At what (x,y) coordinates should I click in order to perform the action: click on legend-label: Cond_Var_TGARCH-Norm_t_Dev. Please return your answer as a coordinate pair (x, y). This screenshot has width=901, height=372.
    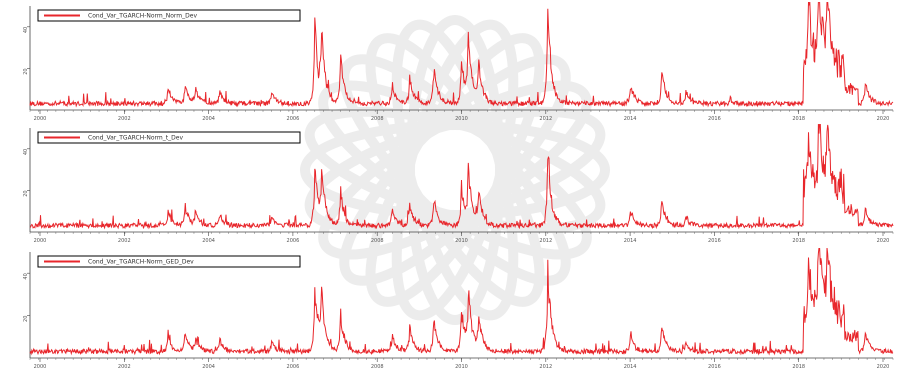
    Looking at the image, I should click on (135, 138).